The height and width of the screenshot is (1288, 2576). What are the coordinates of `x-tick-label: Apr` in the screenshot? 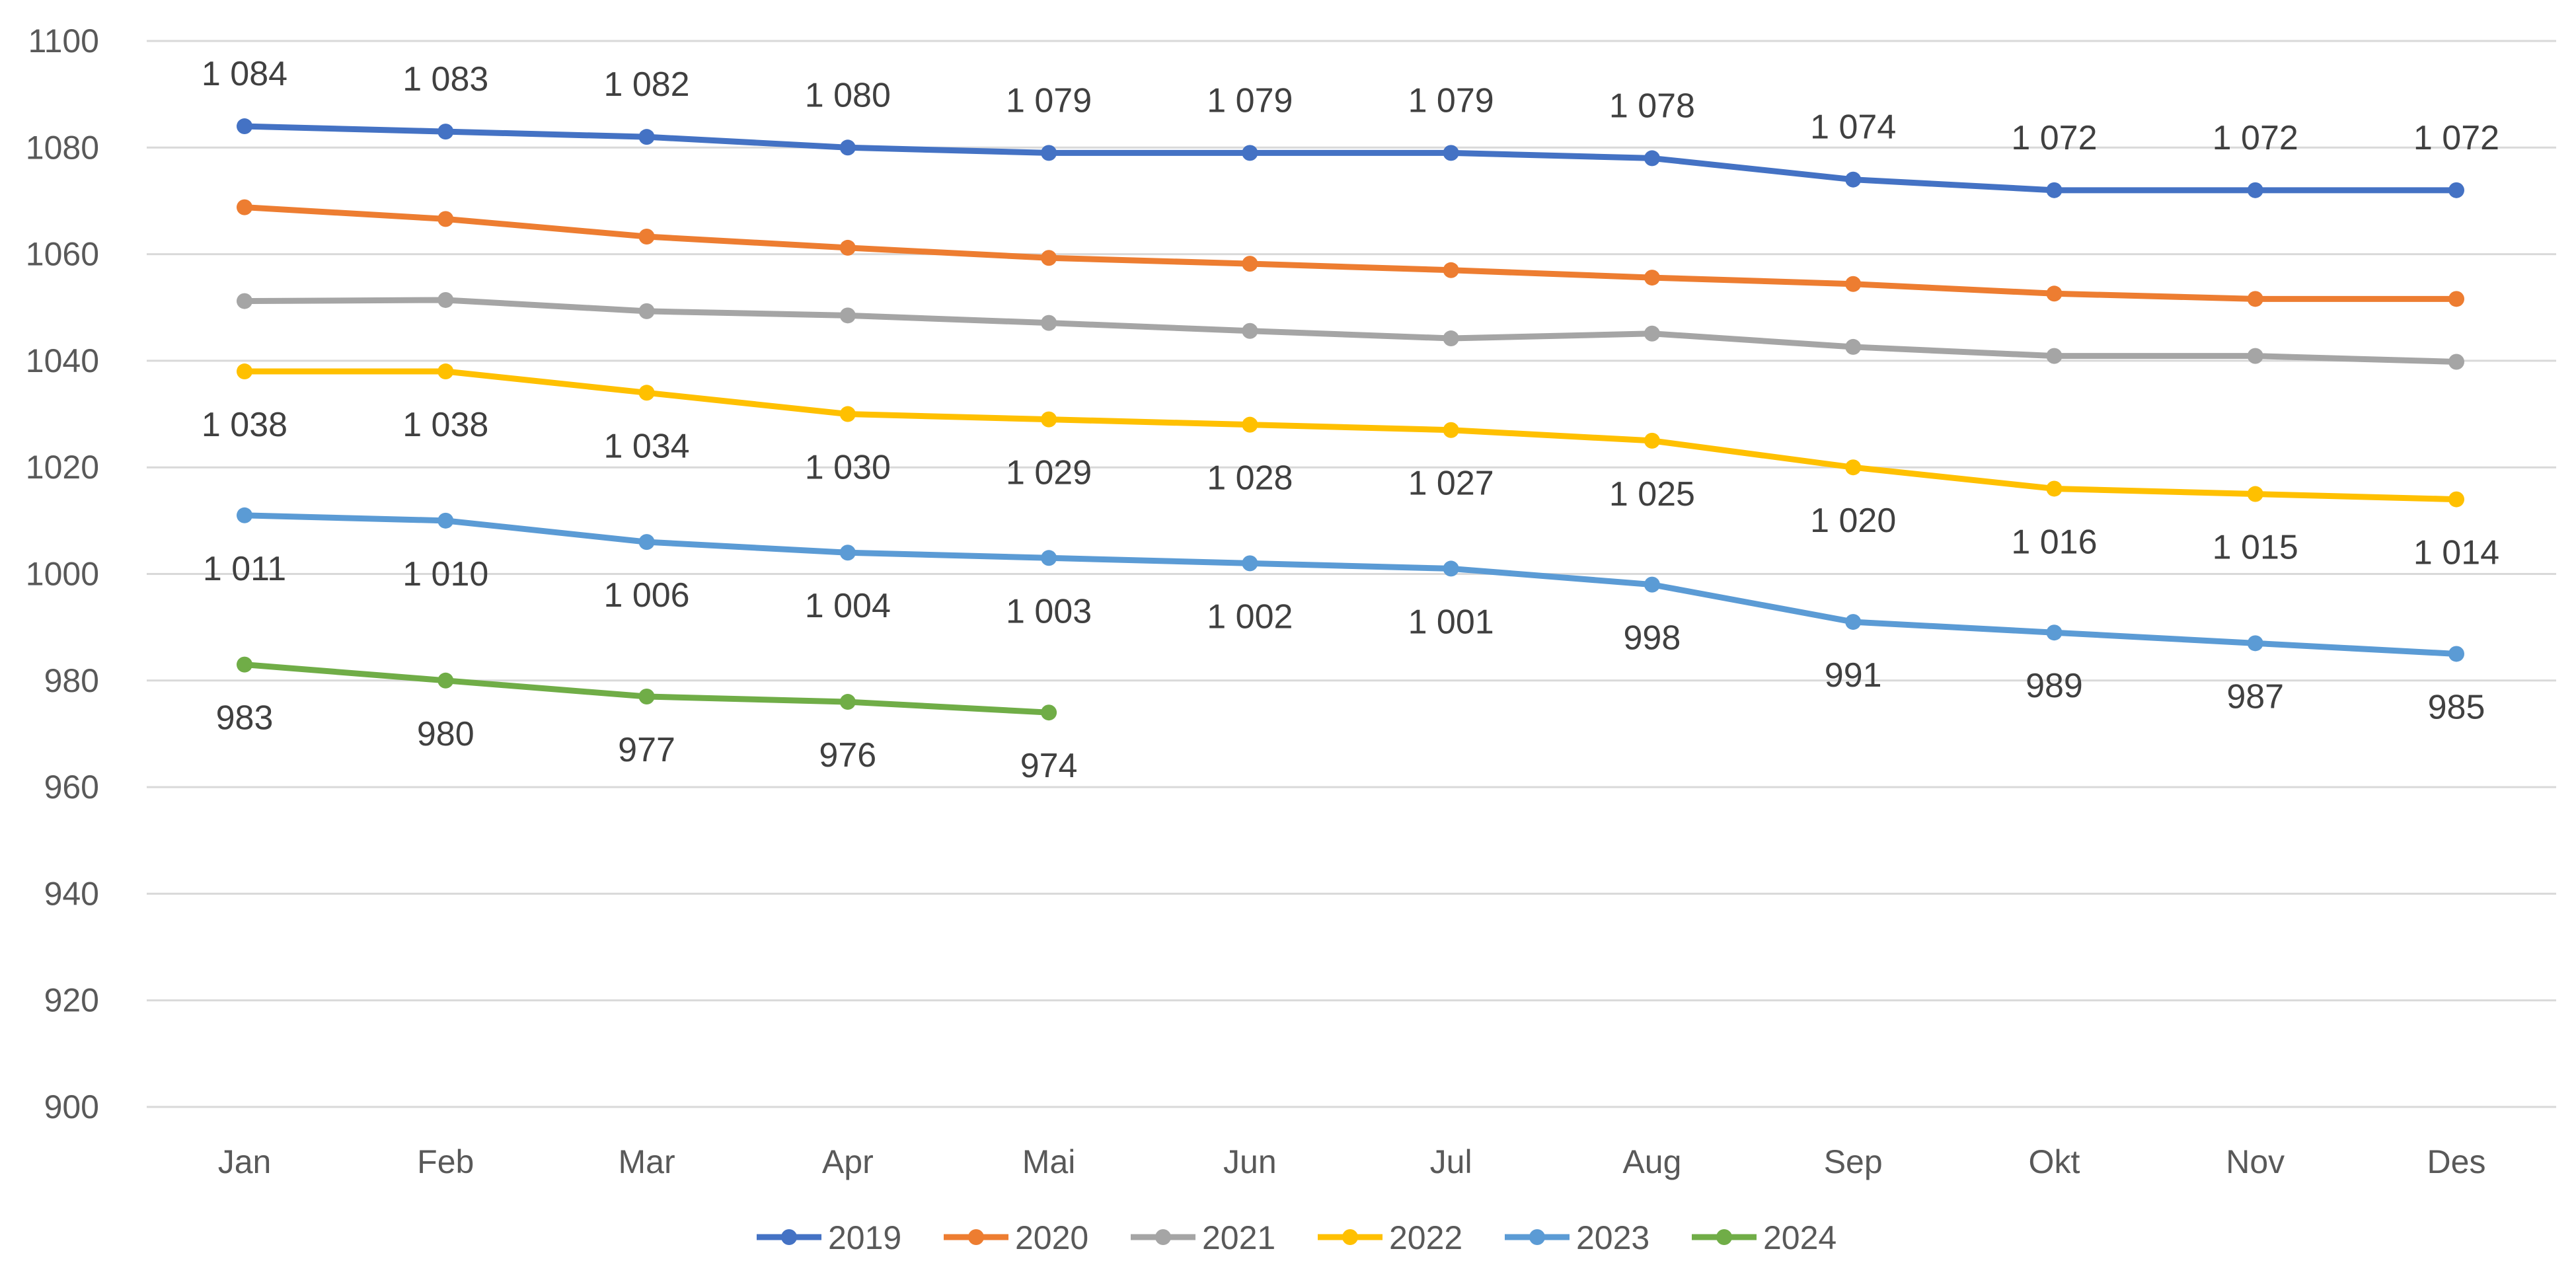 It's located at (848, 1161).